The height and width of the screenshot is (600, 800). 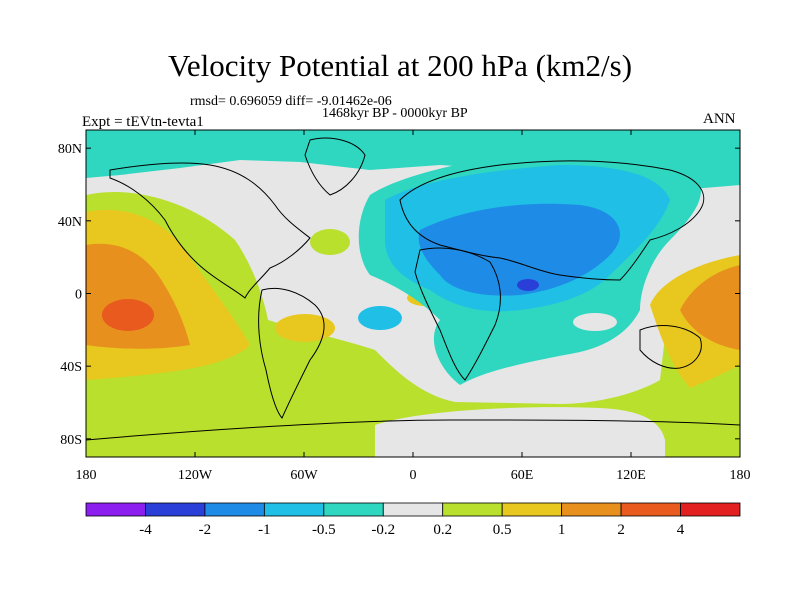 What do you see at coordinates (383, 530) in the screenshot?
I see `colorbar-label: -0.2` at bounding box center [383, 530].